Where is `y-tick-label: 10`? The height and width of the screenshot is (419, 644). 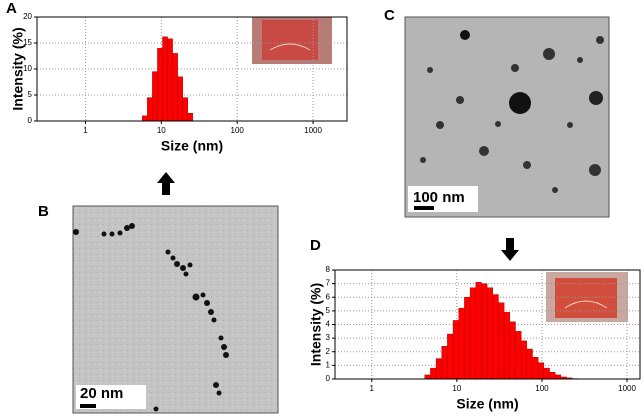 y-tick-label: 10 is located at coordinates (27, 68).